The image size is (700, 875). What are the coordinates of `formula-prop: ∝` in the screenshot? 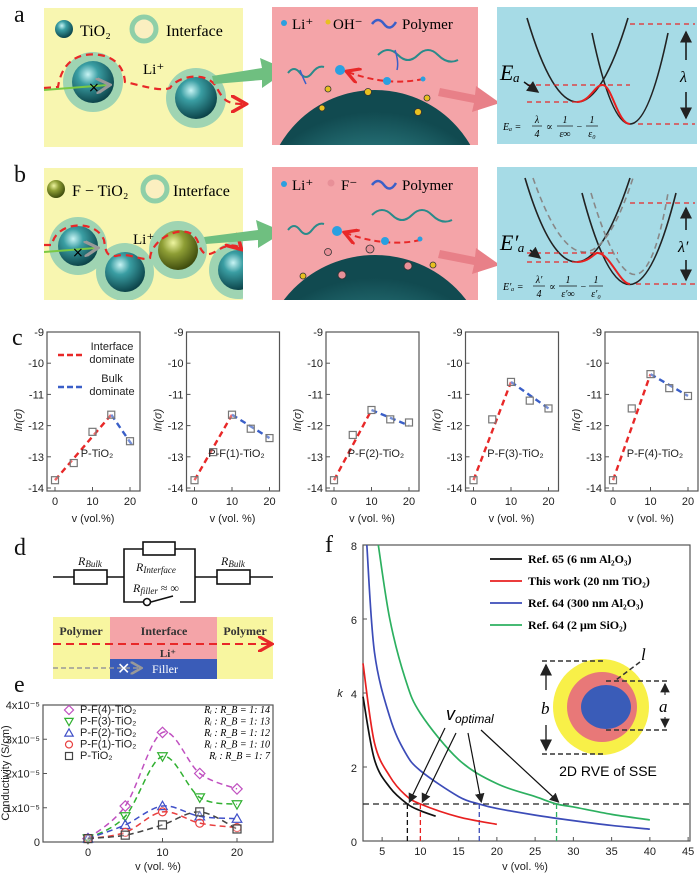 It's located at (552, 287).